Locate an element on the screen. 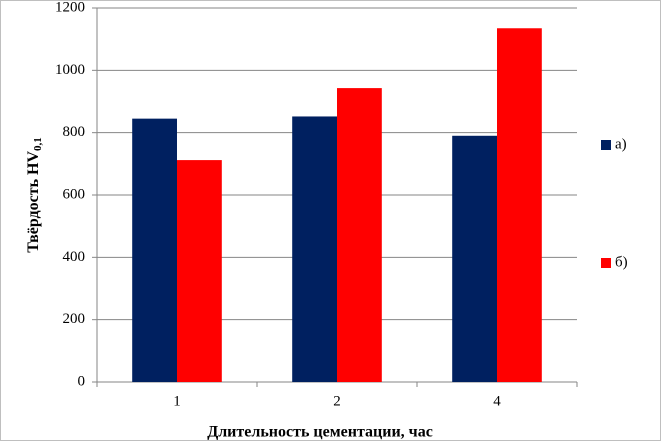 Image resolution: width=661 pixels, height=441 pixels. y-axis-title-main: Твёрдость HV is located at coordinates (33, 202).